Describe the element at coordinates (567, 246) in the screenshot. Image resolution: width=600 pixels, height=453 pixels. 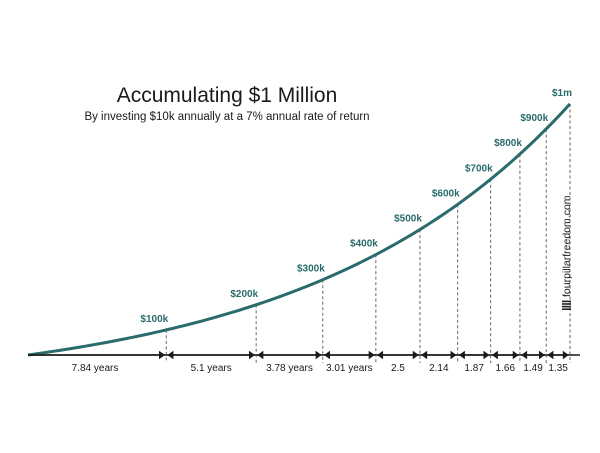
I see `watermark-text: fourpillarfreedom.com` at that location.